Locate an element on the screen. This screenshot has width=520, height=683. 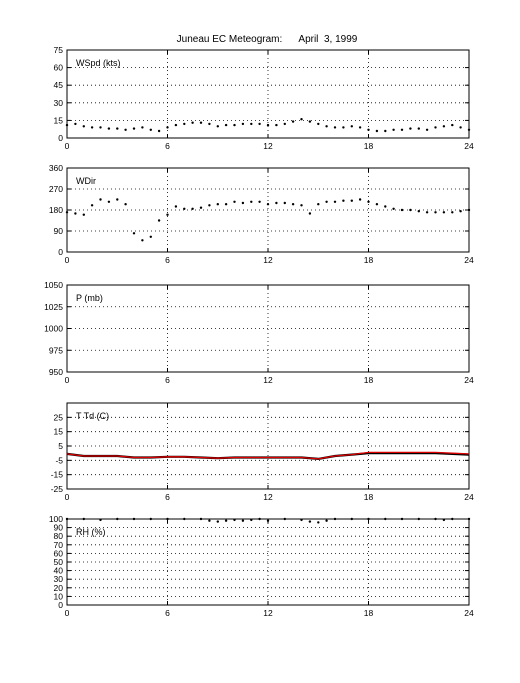
y-tick-label: 45 is located at coordinates (59, 85).